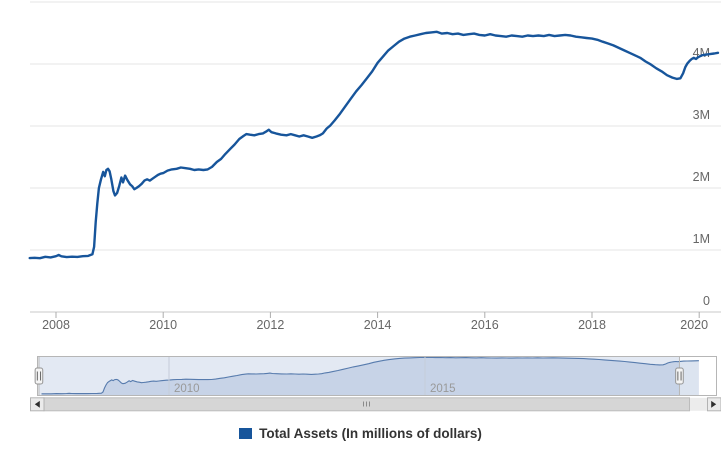  What do you see at coordinates (706, 301) in the screenshot?
I see `y-axis-label: 0` at bounding box center [706, 301].